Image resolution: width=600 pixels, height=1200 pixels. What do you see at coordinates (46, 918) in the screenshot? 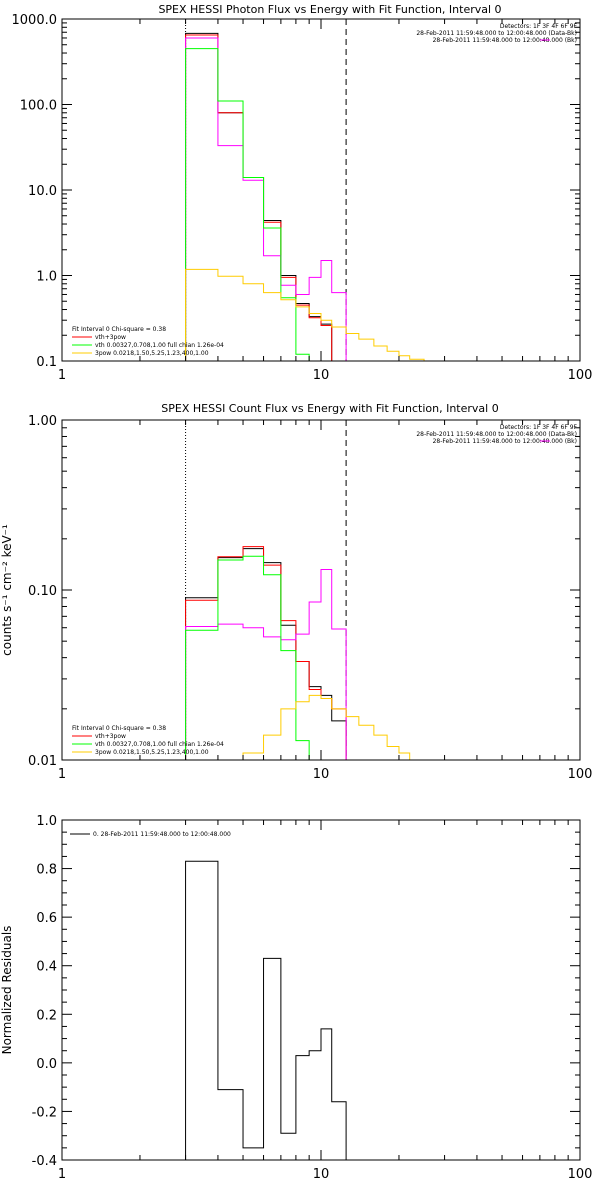
I see `y-tick-label: 0.6` at bounding box center [46, 918].